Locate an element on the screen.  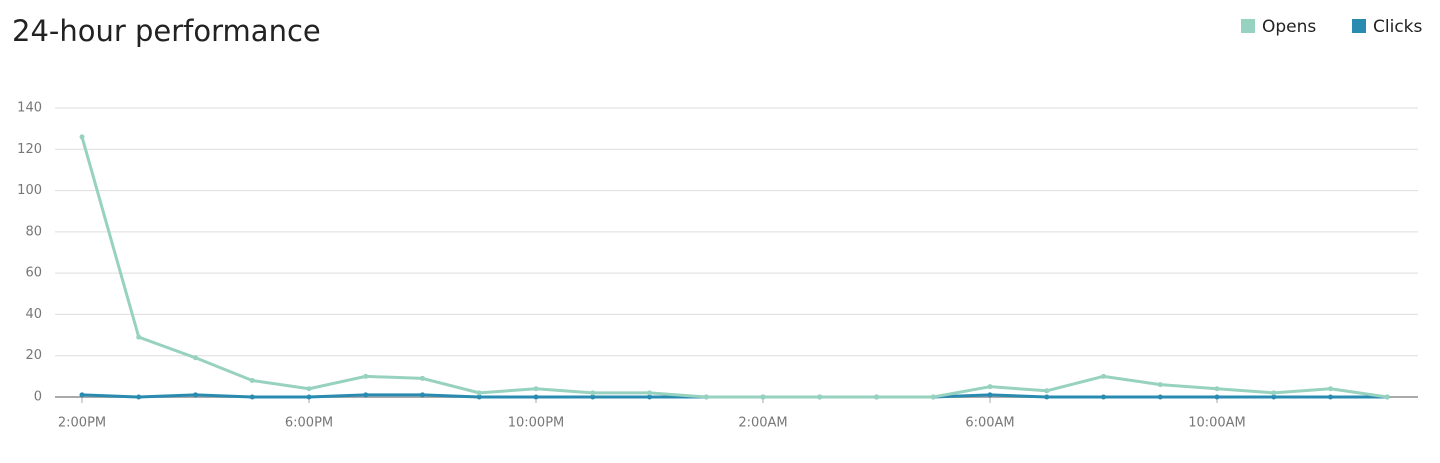
x-tick-label: 6:00AM is located at coordinates (989, 423).